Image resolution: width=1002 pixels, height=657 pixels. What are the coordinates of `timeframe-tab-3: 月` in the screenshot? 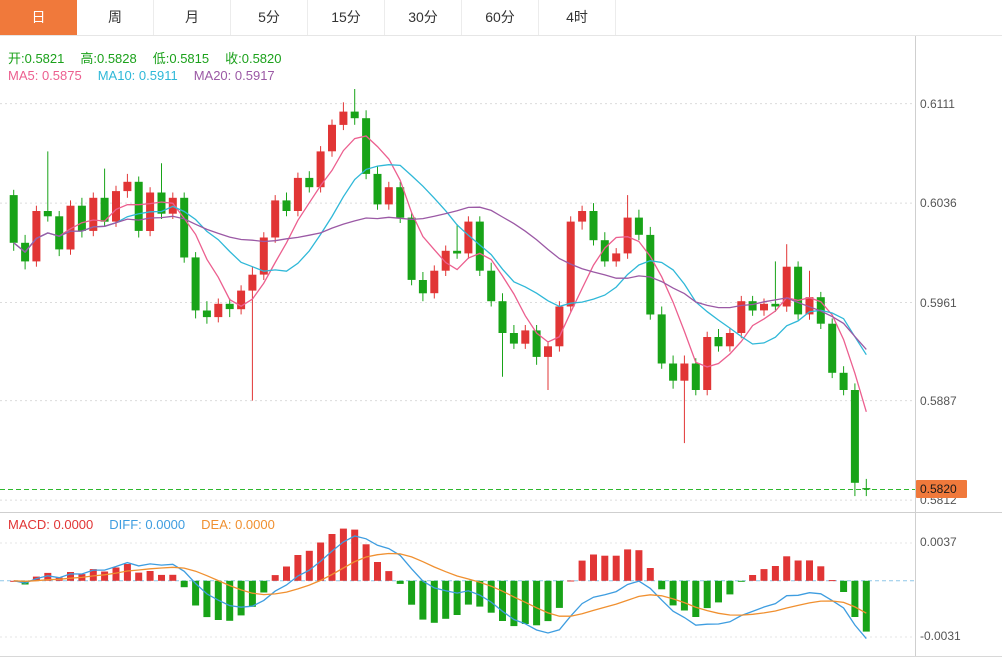 It's located at (192, 17).